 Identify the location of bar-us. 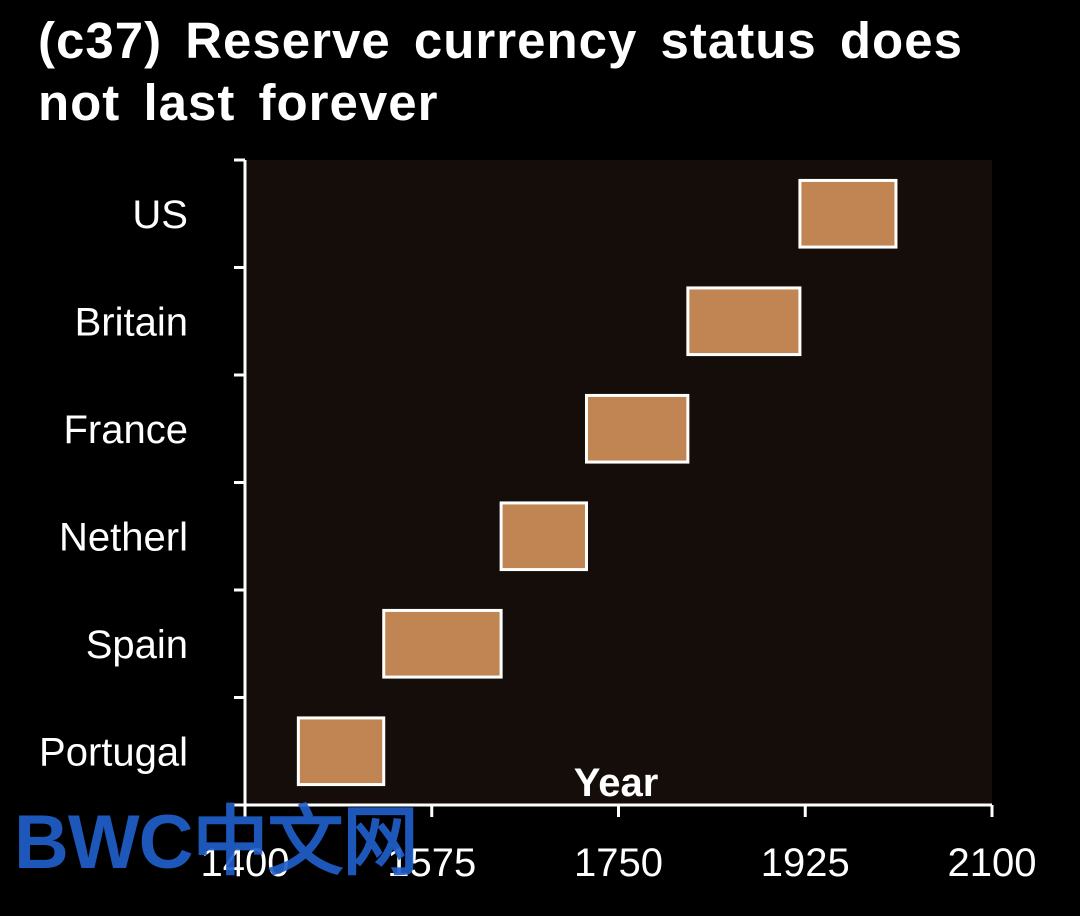
(848, 213).